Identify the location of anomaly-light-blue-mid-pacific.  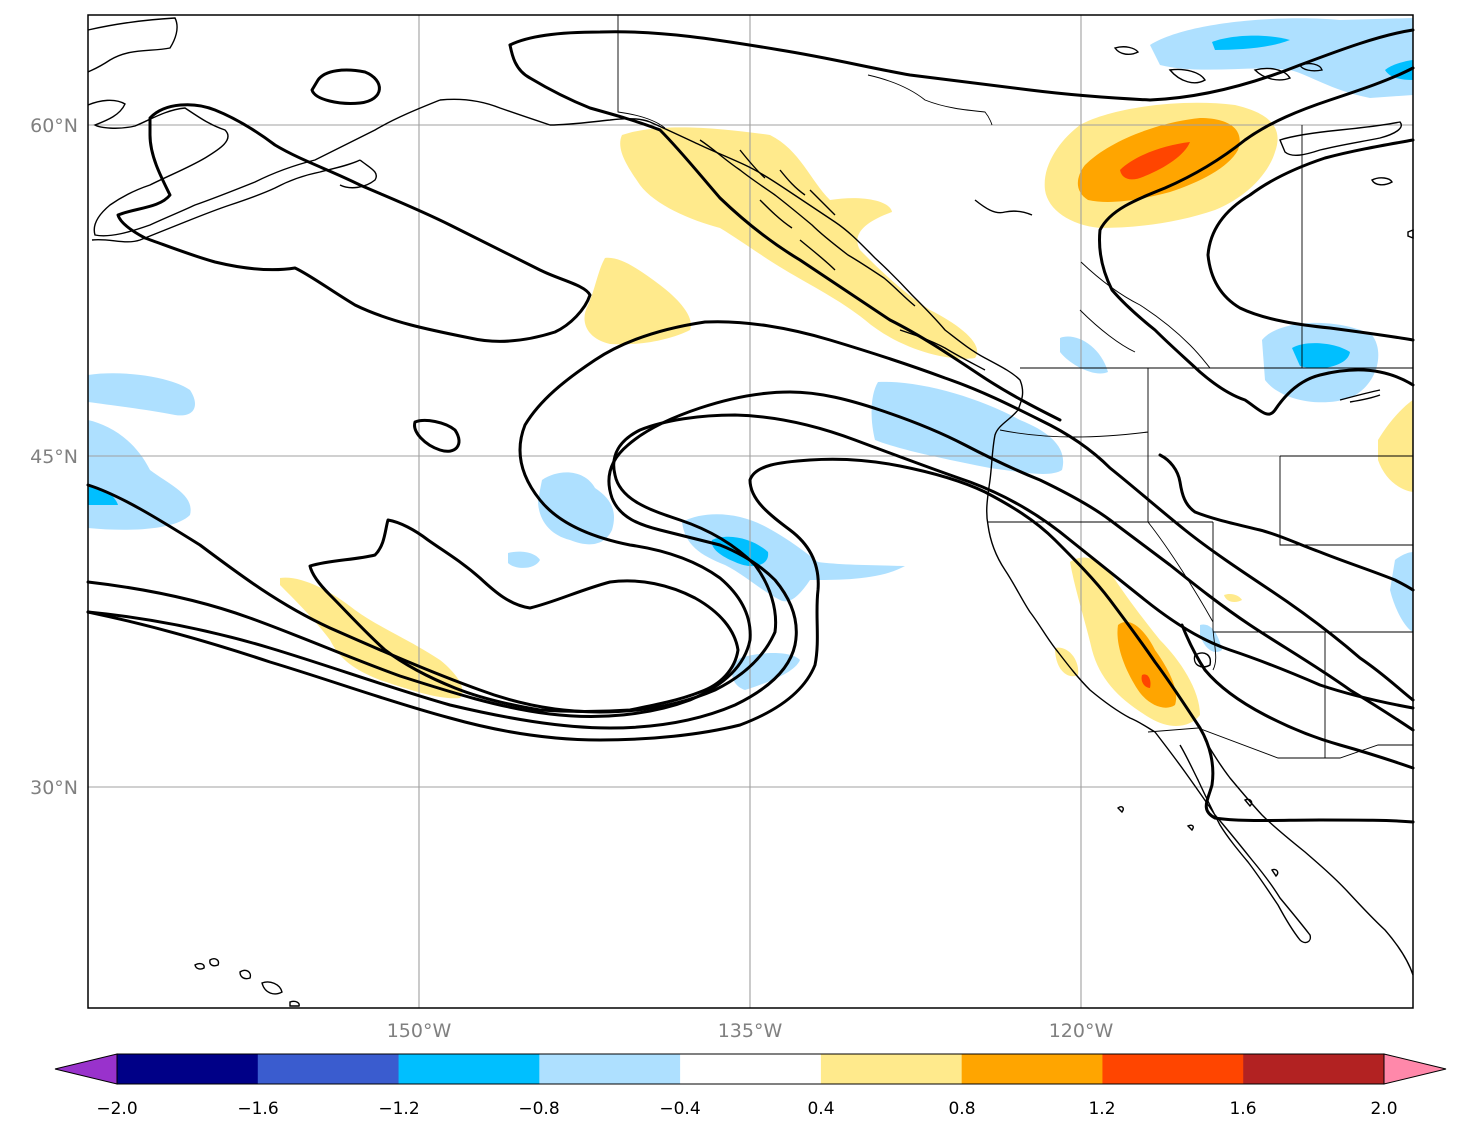
(576, 508).